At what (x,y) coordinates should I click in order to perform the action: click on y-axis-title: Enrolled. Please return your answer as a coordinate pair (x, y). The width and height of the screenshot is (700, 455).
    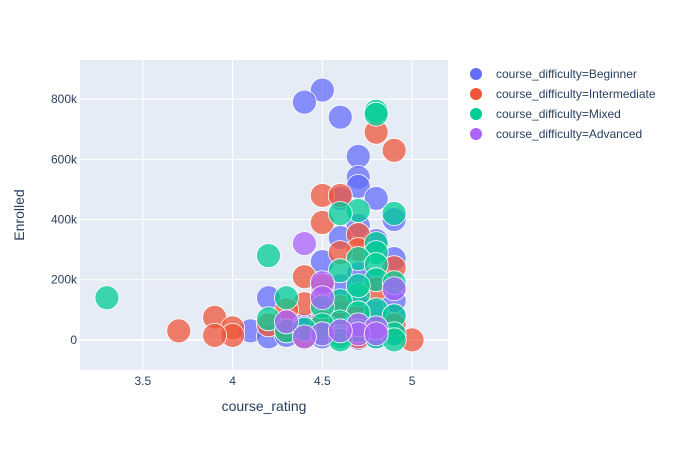
    Looking at the image, I should click on (19, 214).